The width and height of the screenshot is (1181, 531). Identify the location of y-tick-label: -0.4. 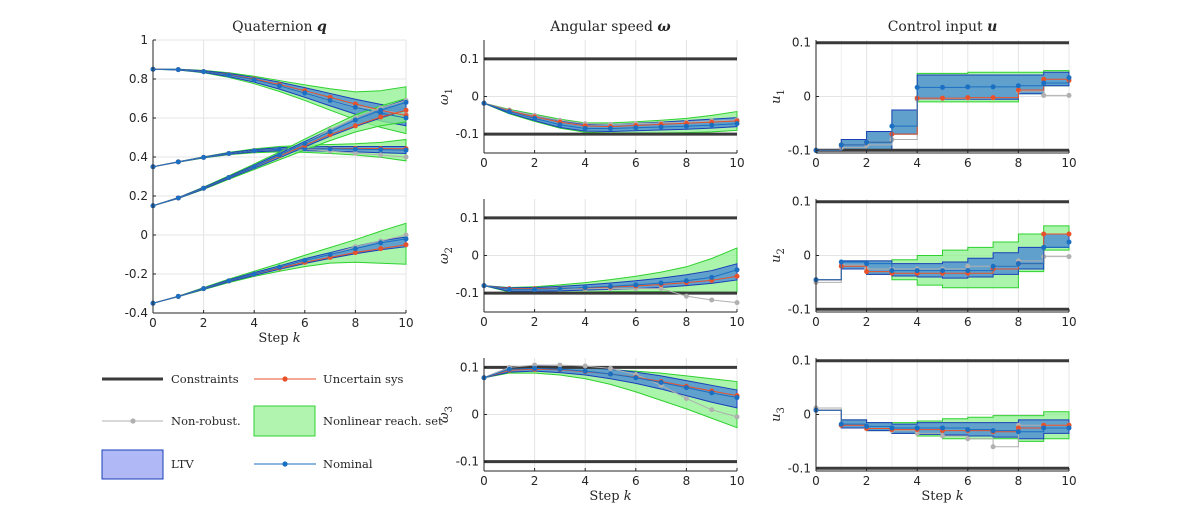
(136, 313).